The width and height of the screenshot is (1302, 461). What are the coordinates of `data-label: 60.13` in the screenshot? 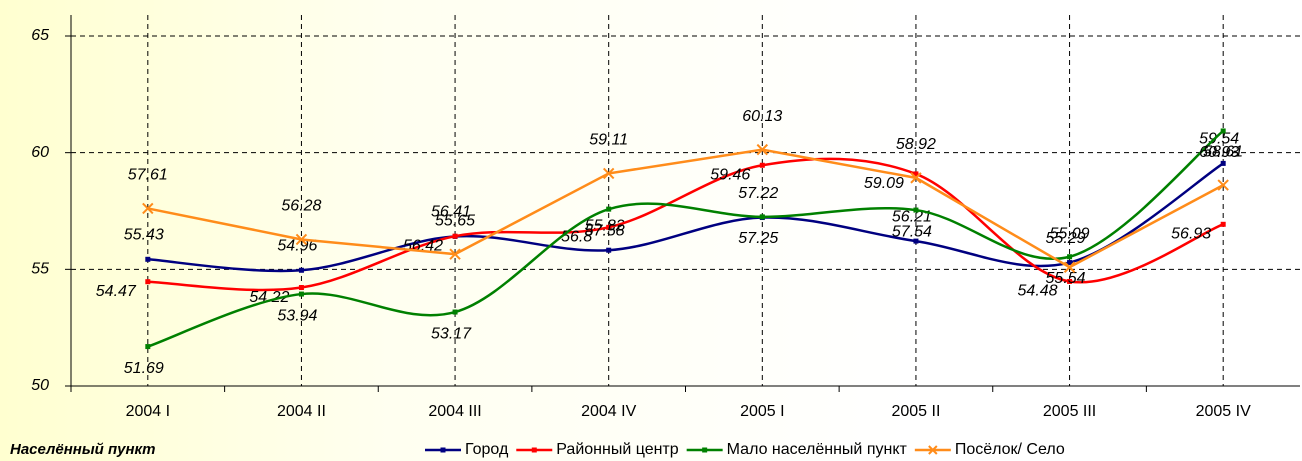 It's located at (762, 116).